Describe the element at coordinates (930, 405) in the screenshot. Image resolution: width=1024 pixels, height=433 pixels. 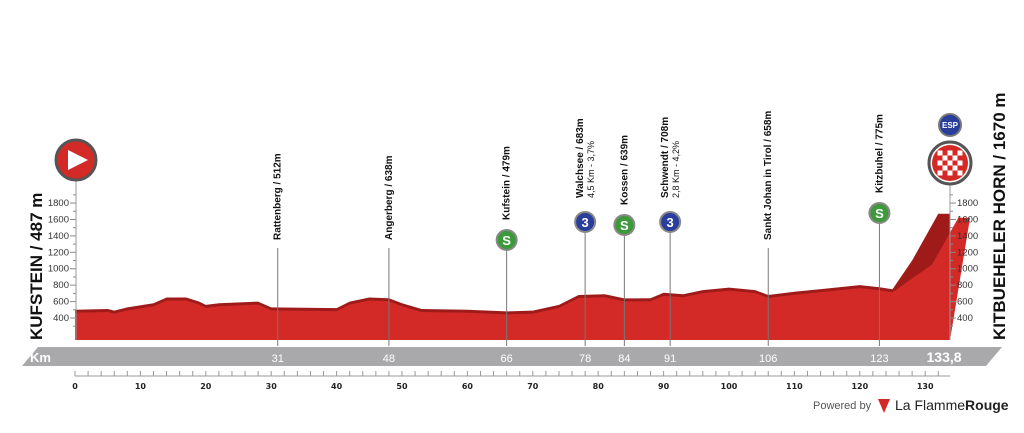
I see `brand-name-a: La Flamme` at that location.